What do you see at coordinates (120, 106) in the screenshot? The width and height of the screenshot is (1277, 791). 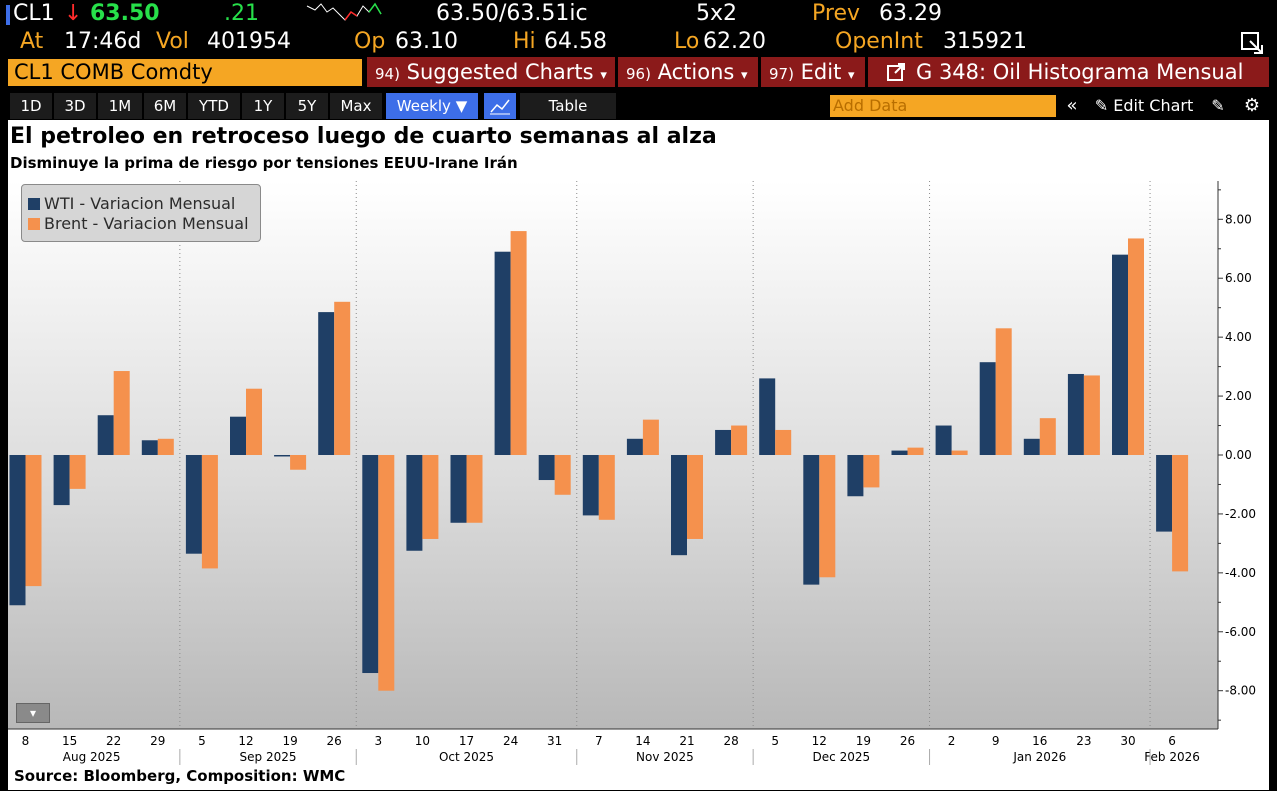 I see `range-1m-button: 1M` at bounding box center [120, 106].